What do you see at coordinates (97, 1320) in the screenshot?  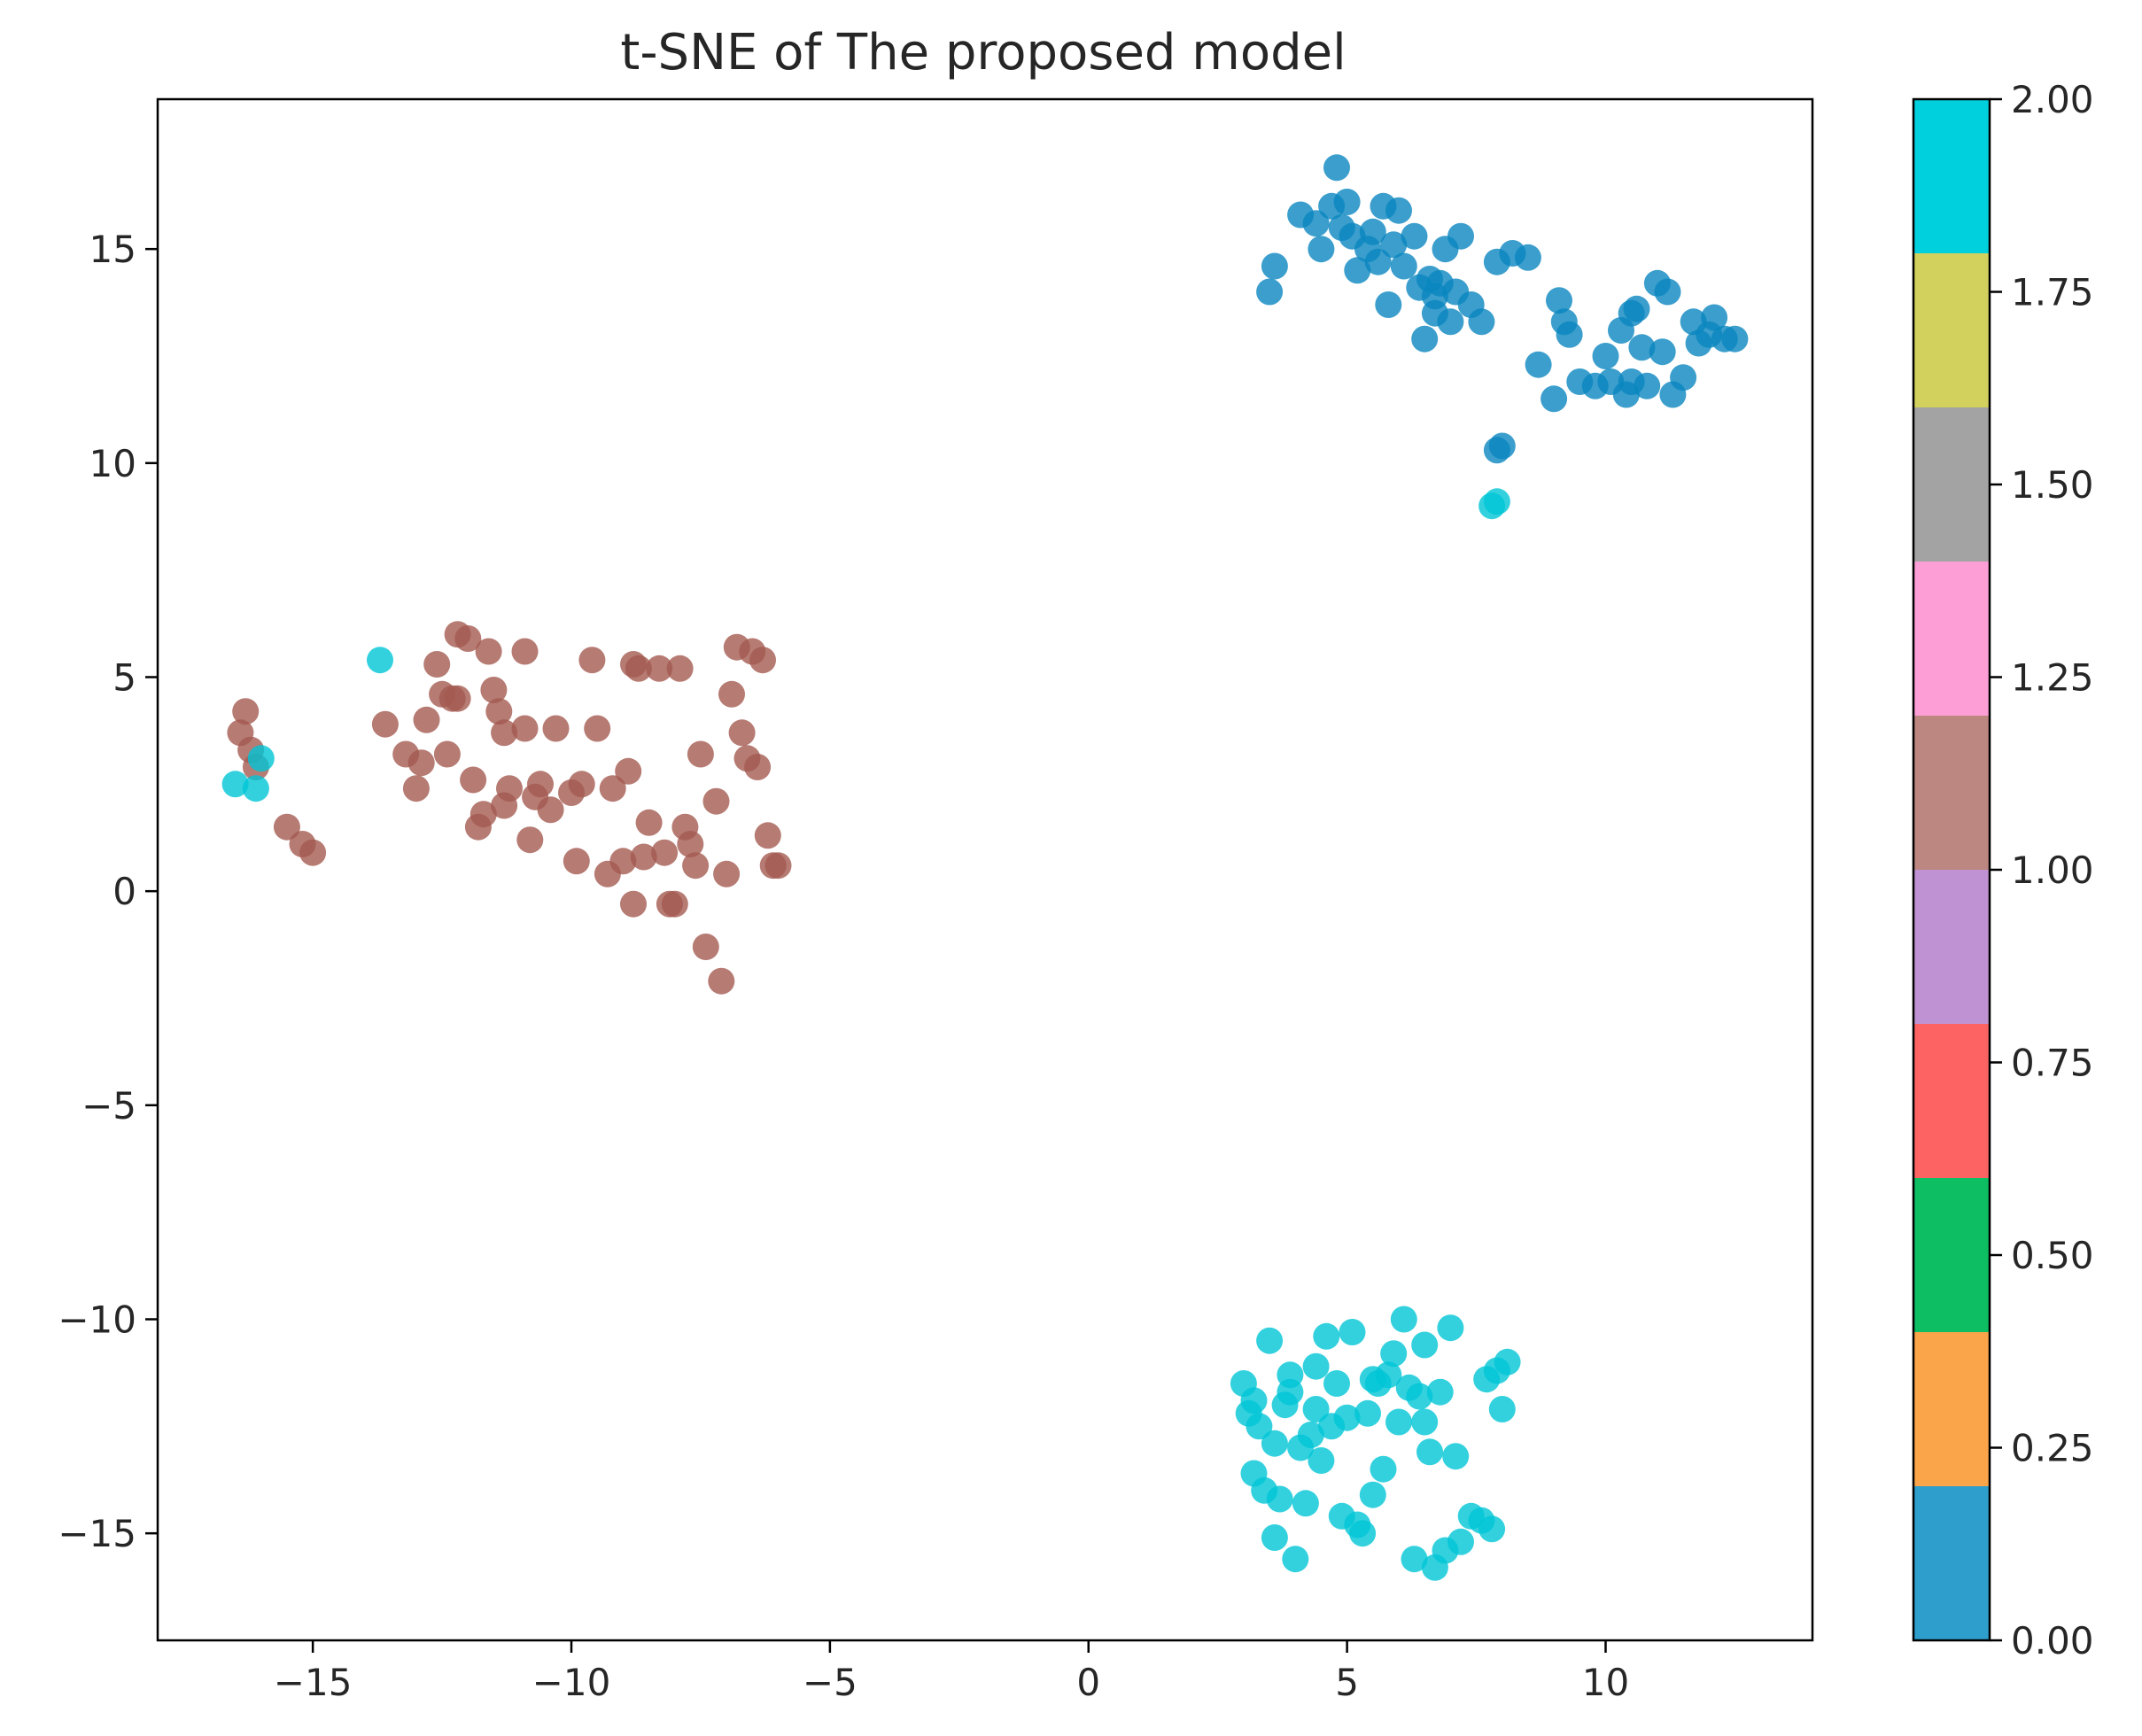 I see `y-tick-label: −10` at bounding box center [97, 1320].